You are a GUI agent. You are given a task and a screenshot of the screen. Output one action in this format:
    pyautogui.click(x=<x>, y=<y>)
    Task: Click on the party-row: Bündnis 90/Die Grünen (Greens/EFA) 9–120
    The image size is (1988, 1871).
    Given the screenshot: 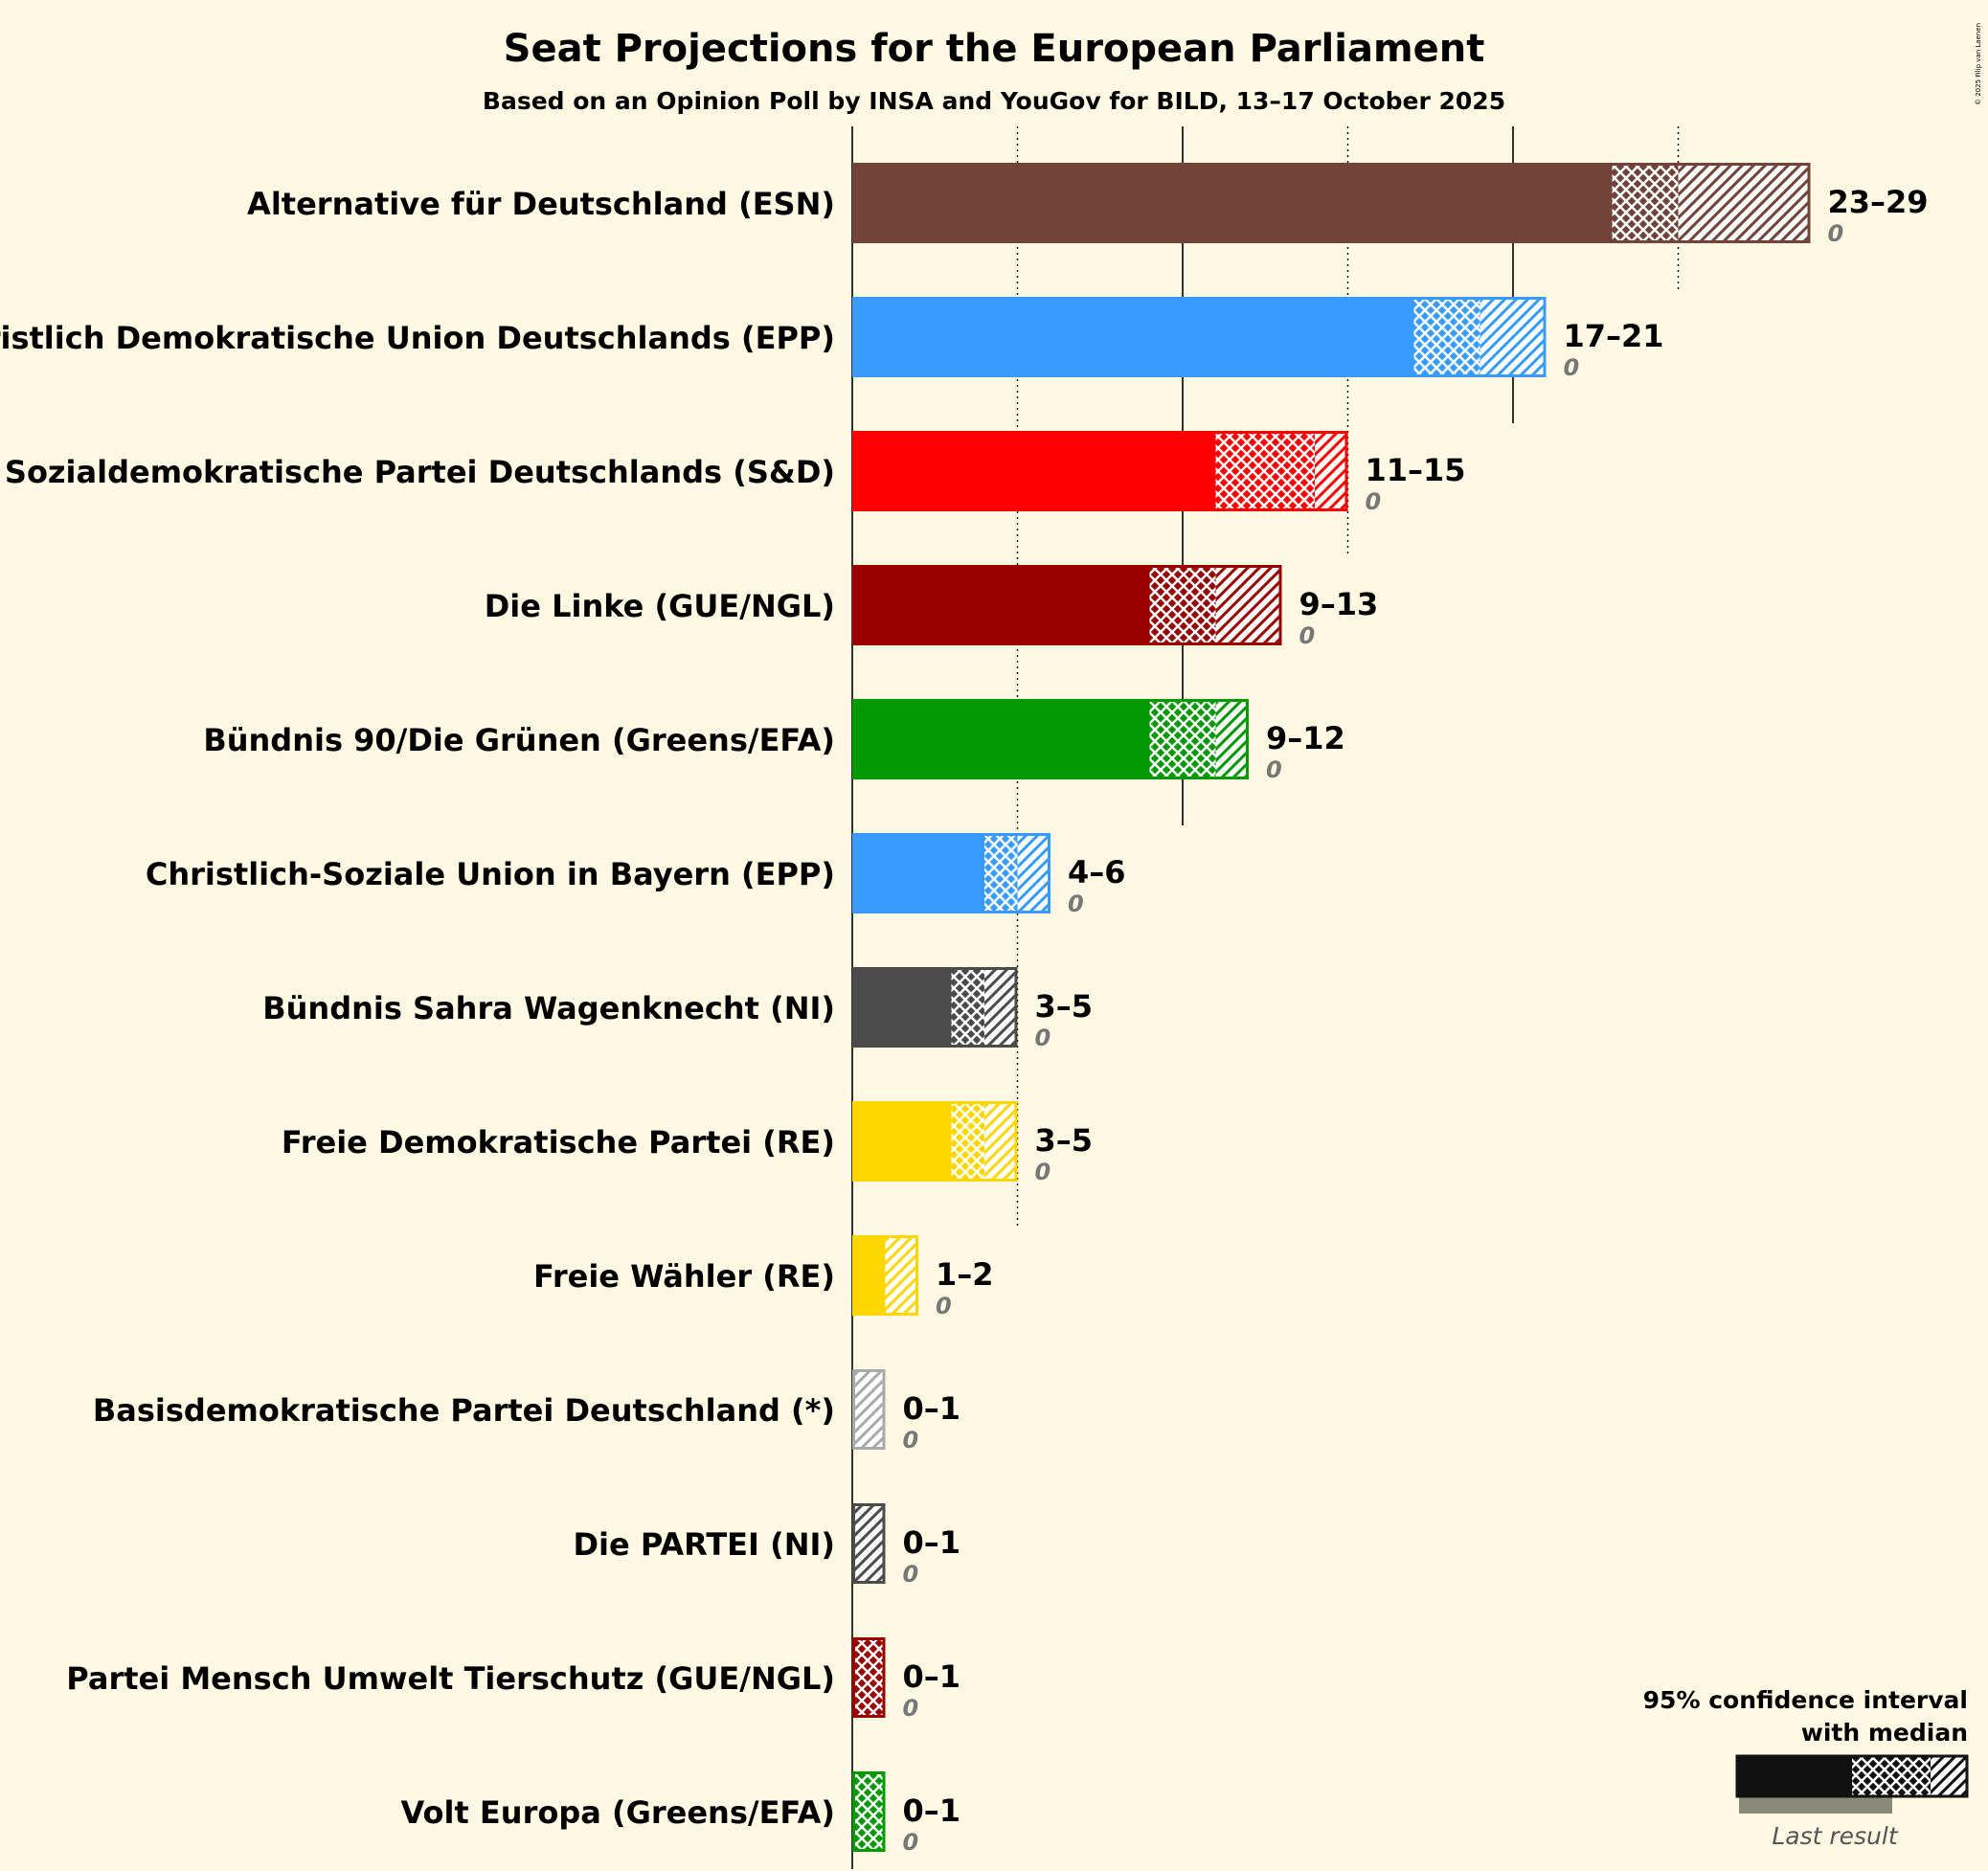 What is the action you would take?
    pyautogui.click(x=774, y=741)
    